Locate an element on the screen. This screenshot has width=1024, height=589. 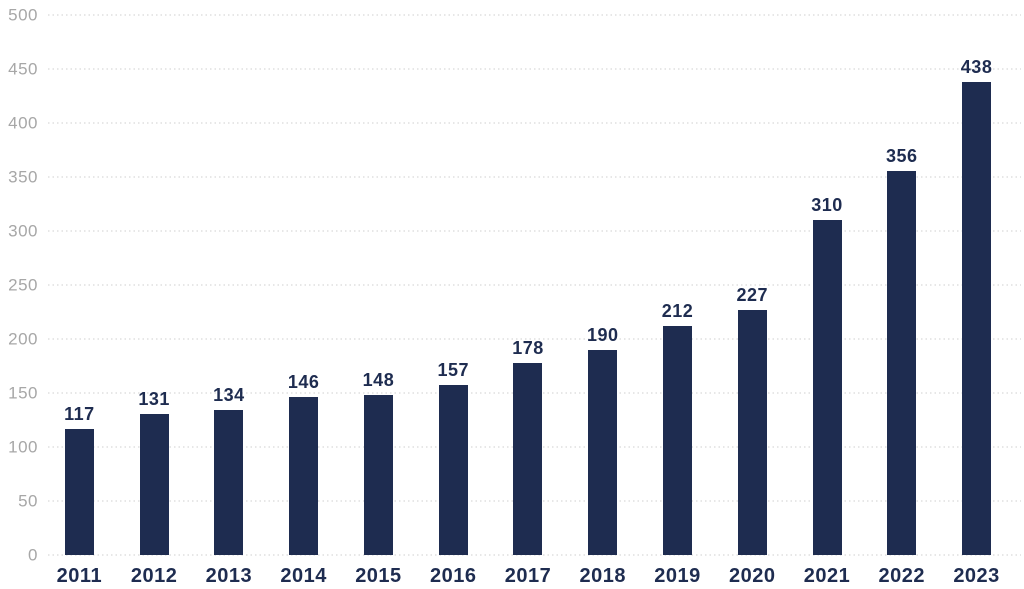
y-axis-tick-label: 250 is located at coordinates (23, 285).